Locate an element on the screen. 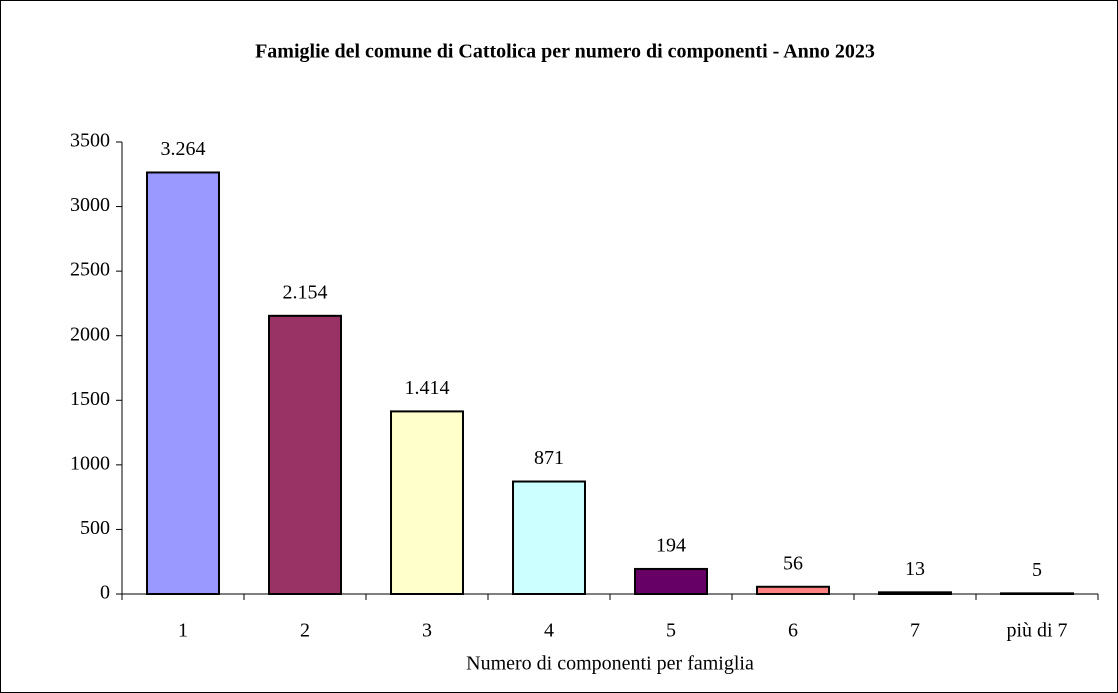  x-tick-label: 1 is located at coordinates (183, 631).